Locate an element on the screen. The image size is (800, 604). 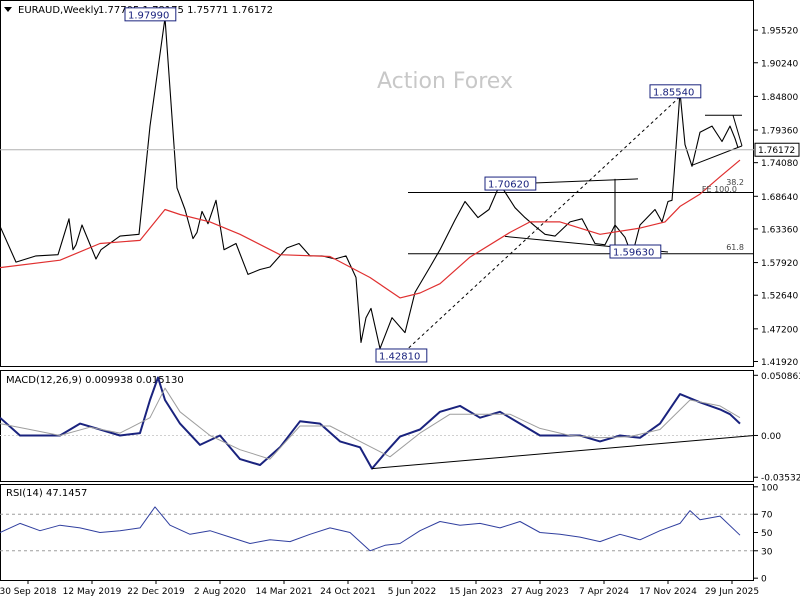
rsi-line is located at coordinates (370, 529).